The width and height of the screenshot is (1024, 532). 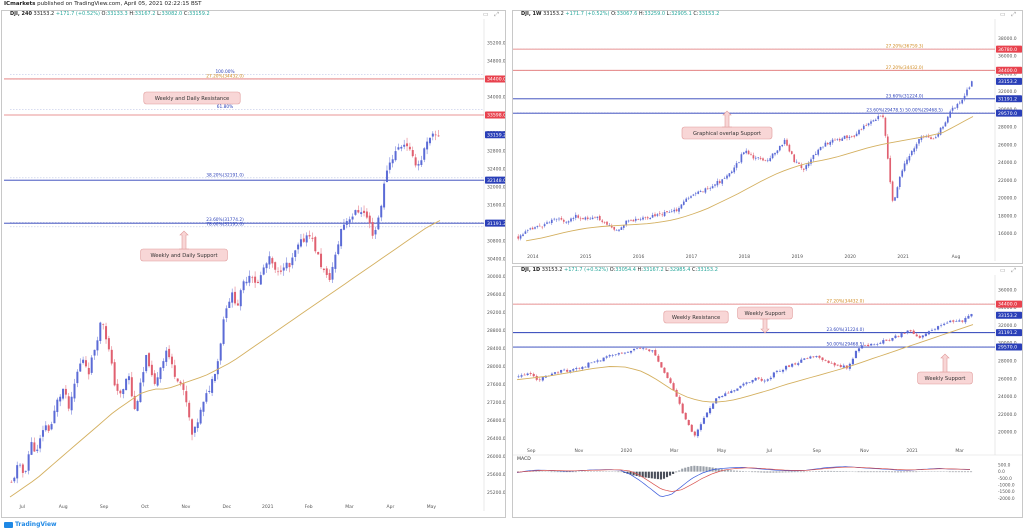 What do you see at coordinates (655, 14) in the screenshot?
I see `high-value: 33259.0` at bounding box center [655, 14].